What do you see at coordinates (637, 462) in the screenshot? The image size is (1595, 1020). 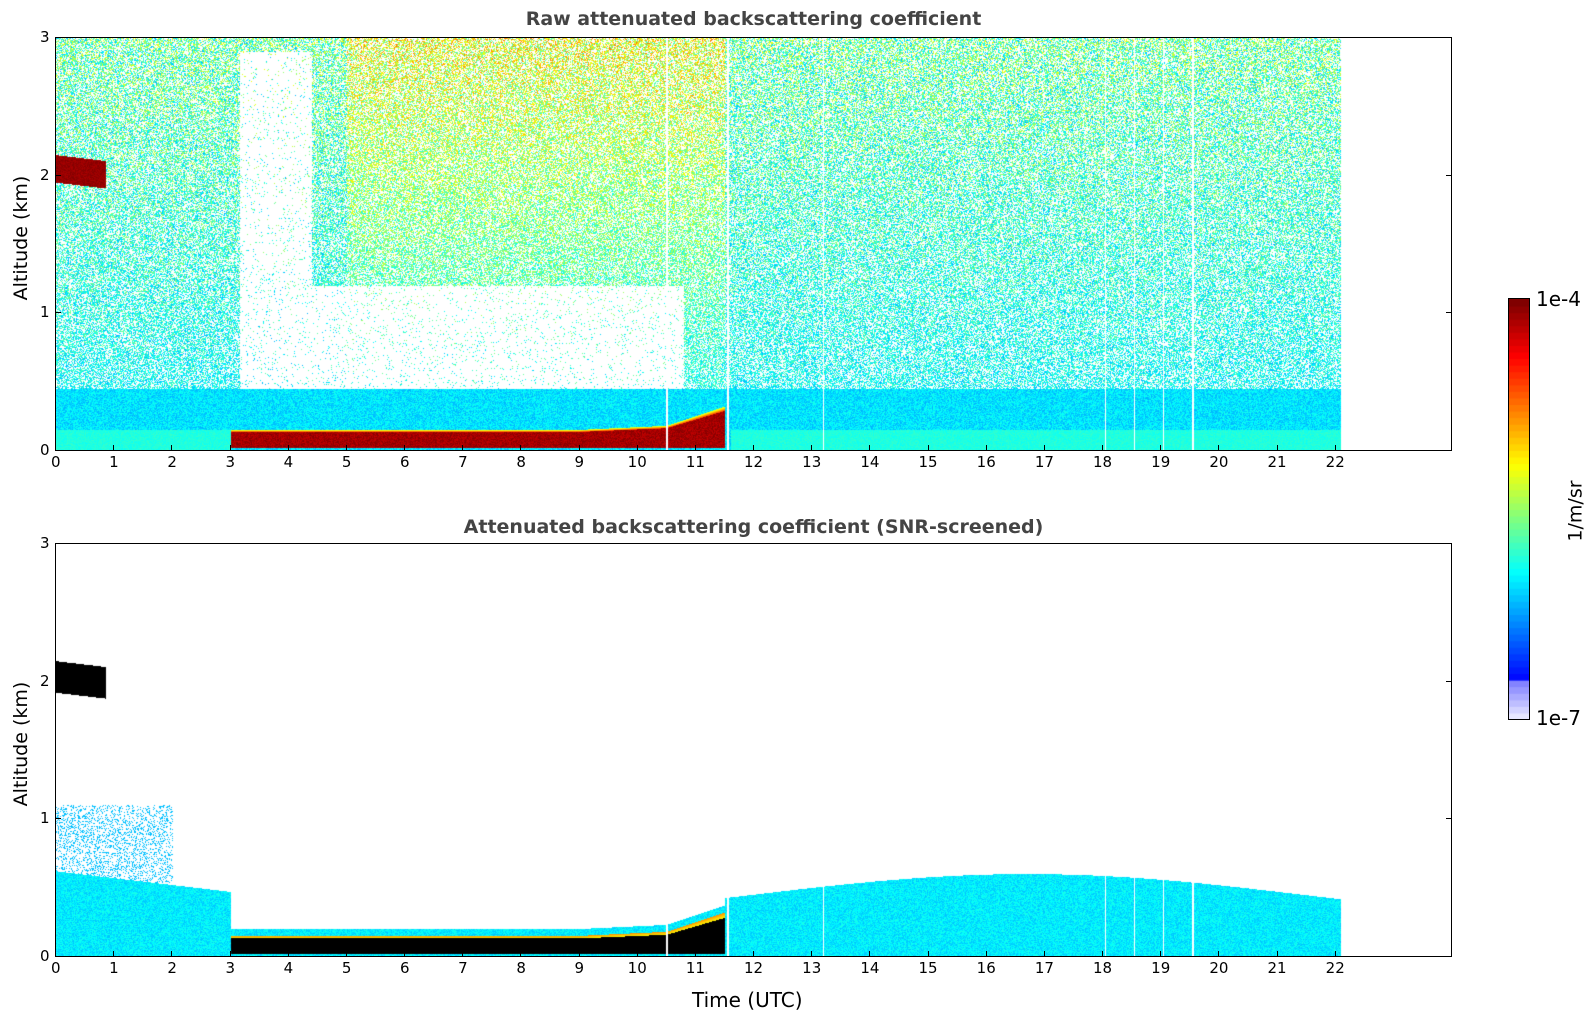 I see `x-tick-label: 10` at bounding box center [637, 462].